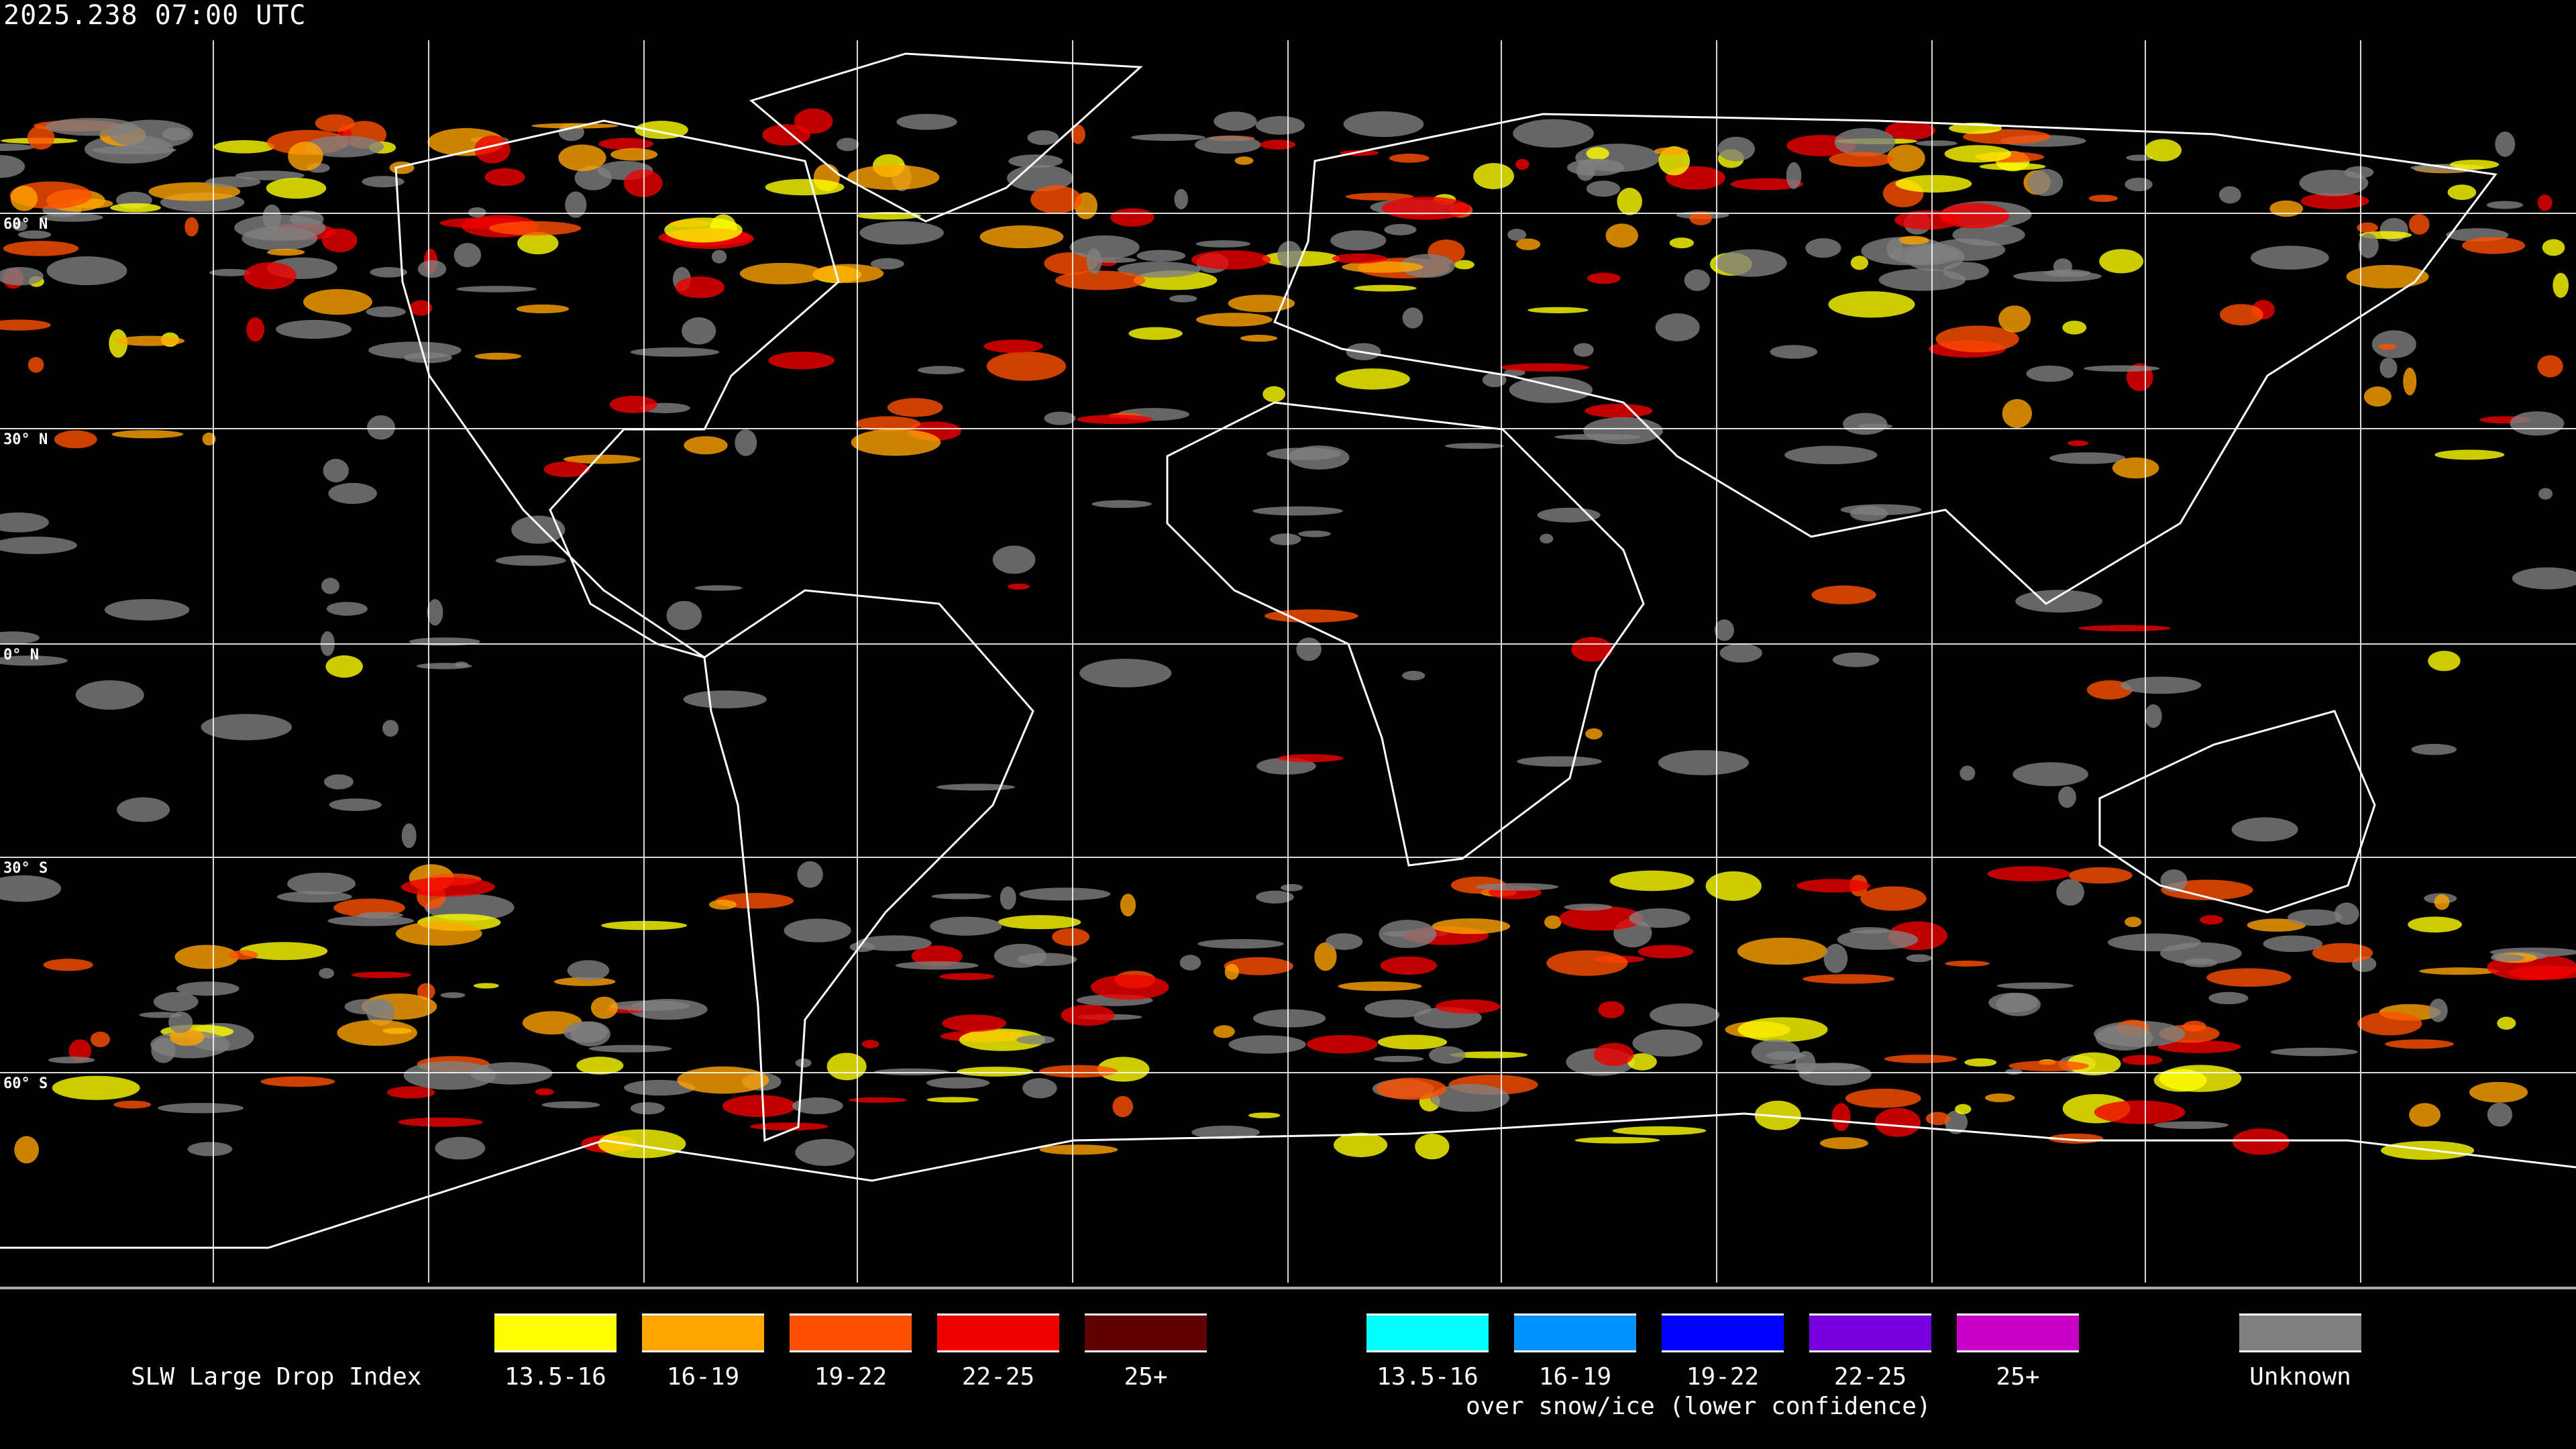 Image resolution: width=2576 pixels, height=1449 pixels. Describe the element at coordinates (555, 1377) in the screenshot. I see `legend-primary-0-label: 13.5-16` at that location.